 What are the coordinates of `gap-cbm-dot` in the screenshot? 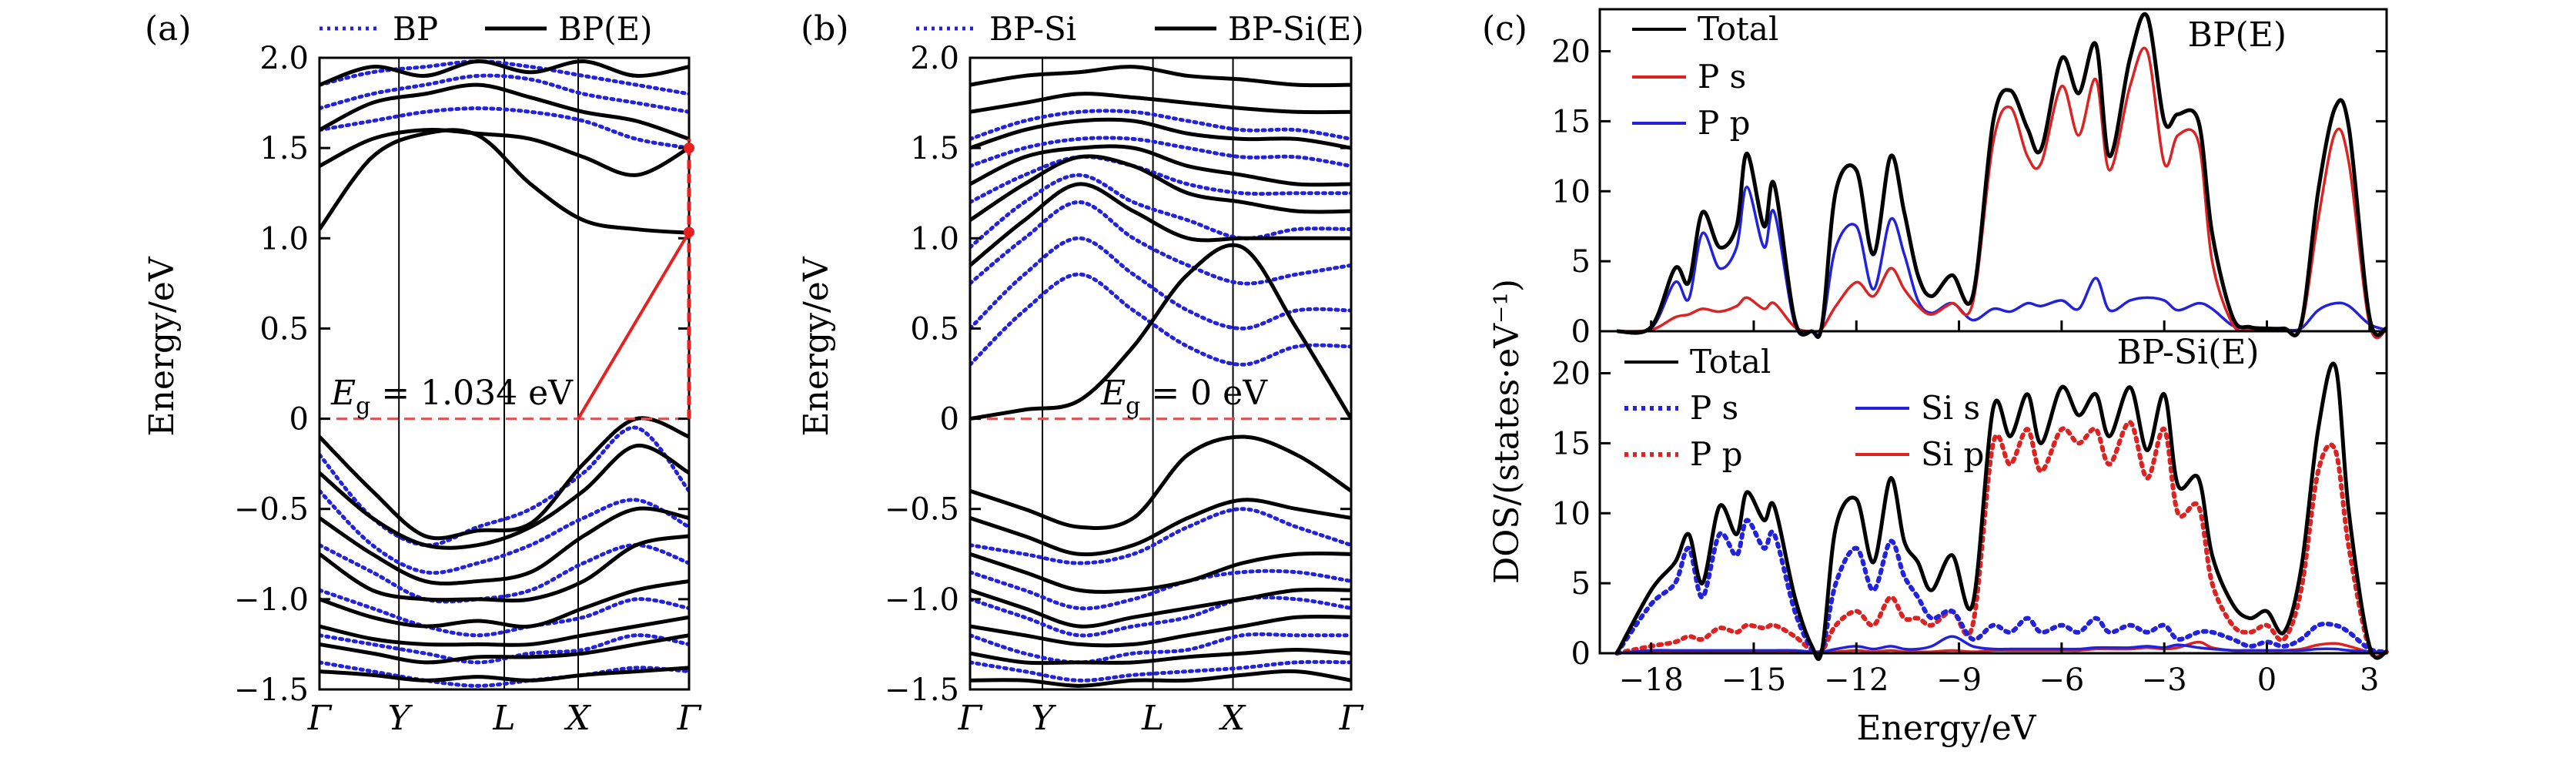 It's located at (689, 232).